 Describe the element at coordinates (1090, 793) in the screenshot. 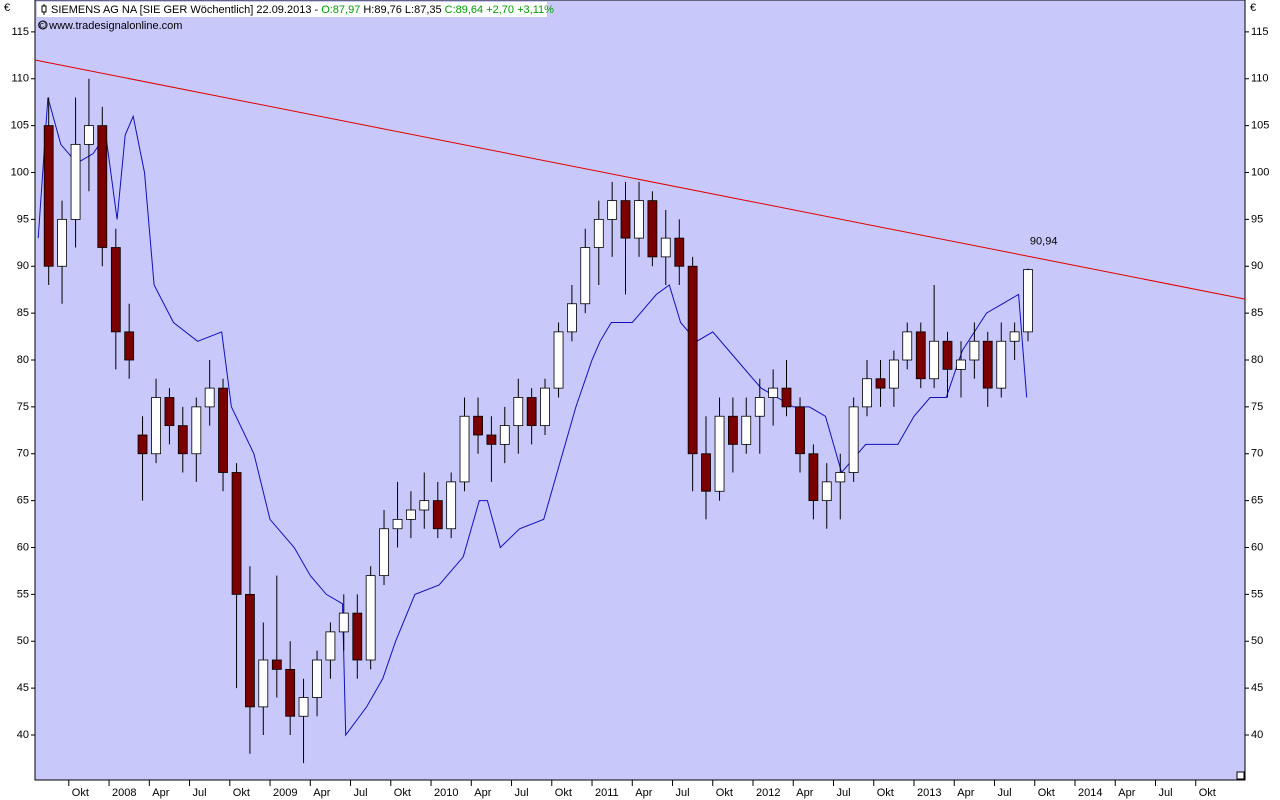

I see `x-tick-label: 2014` at that location.